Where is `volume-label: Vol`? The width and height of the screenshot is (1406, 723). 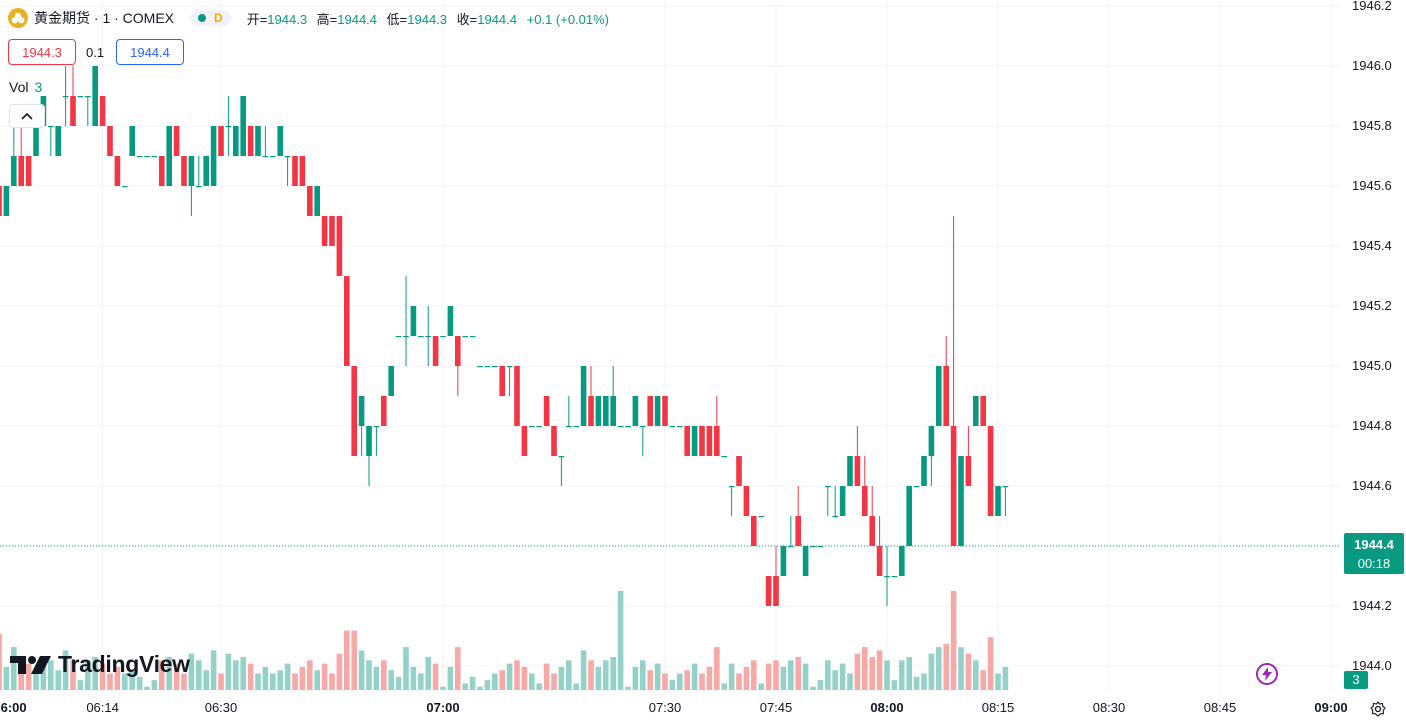 volume-label: Vol is located at coordinates (19, 87).